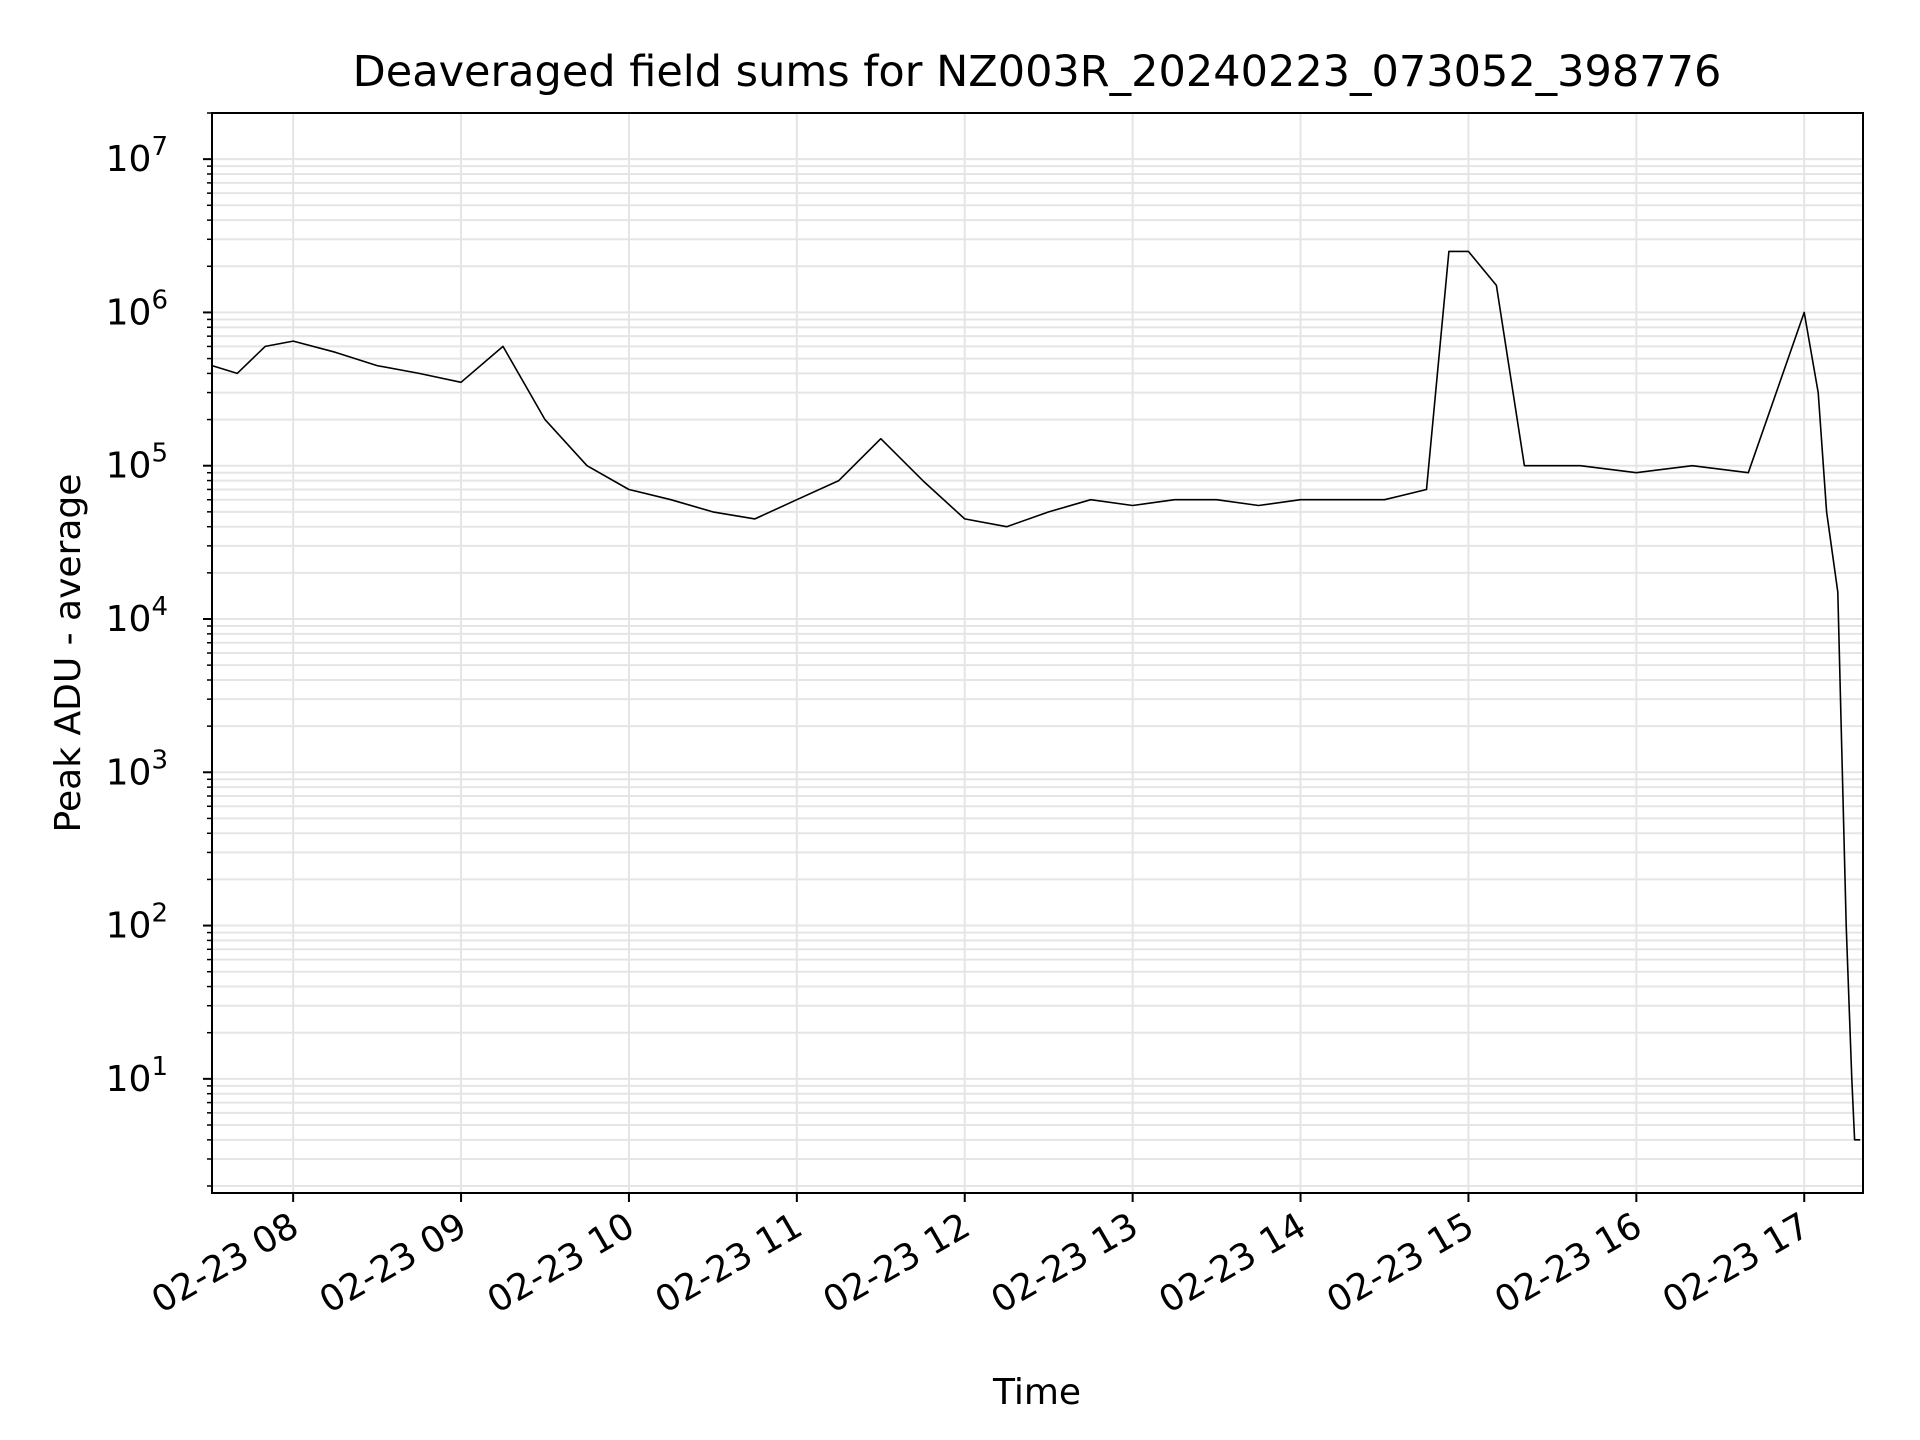 The image size is (1920, 1440). What do you see at coordinates (1568, 1263) in the screenshot?
I see `x-tick-label: 02-23 16` at bounding box center [1568, 1263].